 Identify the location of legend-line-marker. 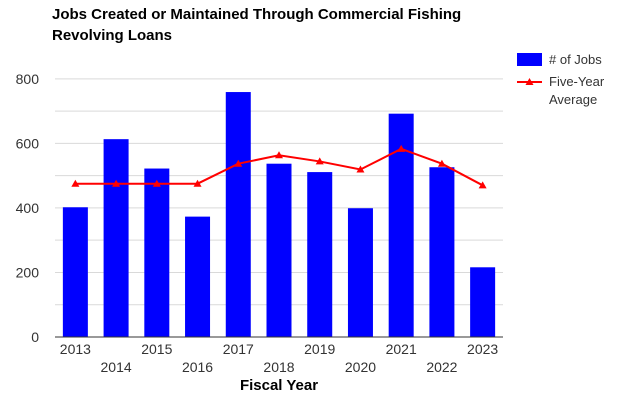
(529, 81).